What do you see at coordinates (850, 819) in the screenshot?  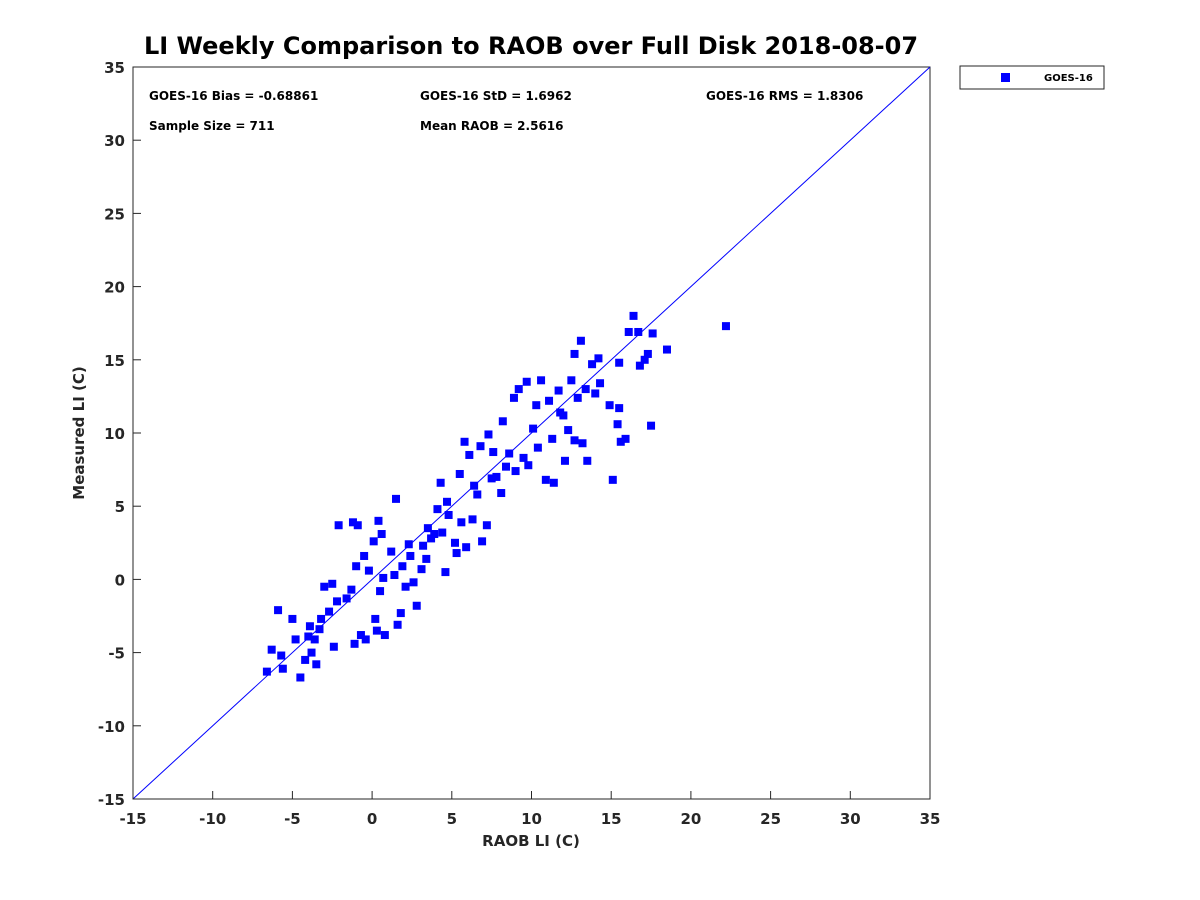 I see `x-tick-label: 30` at bounding box center [850, 819].